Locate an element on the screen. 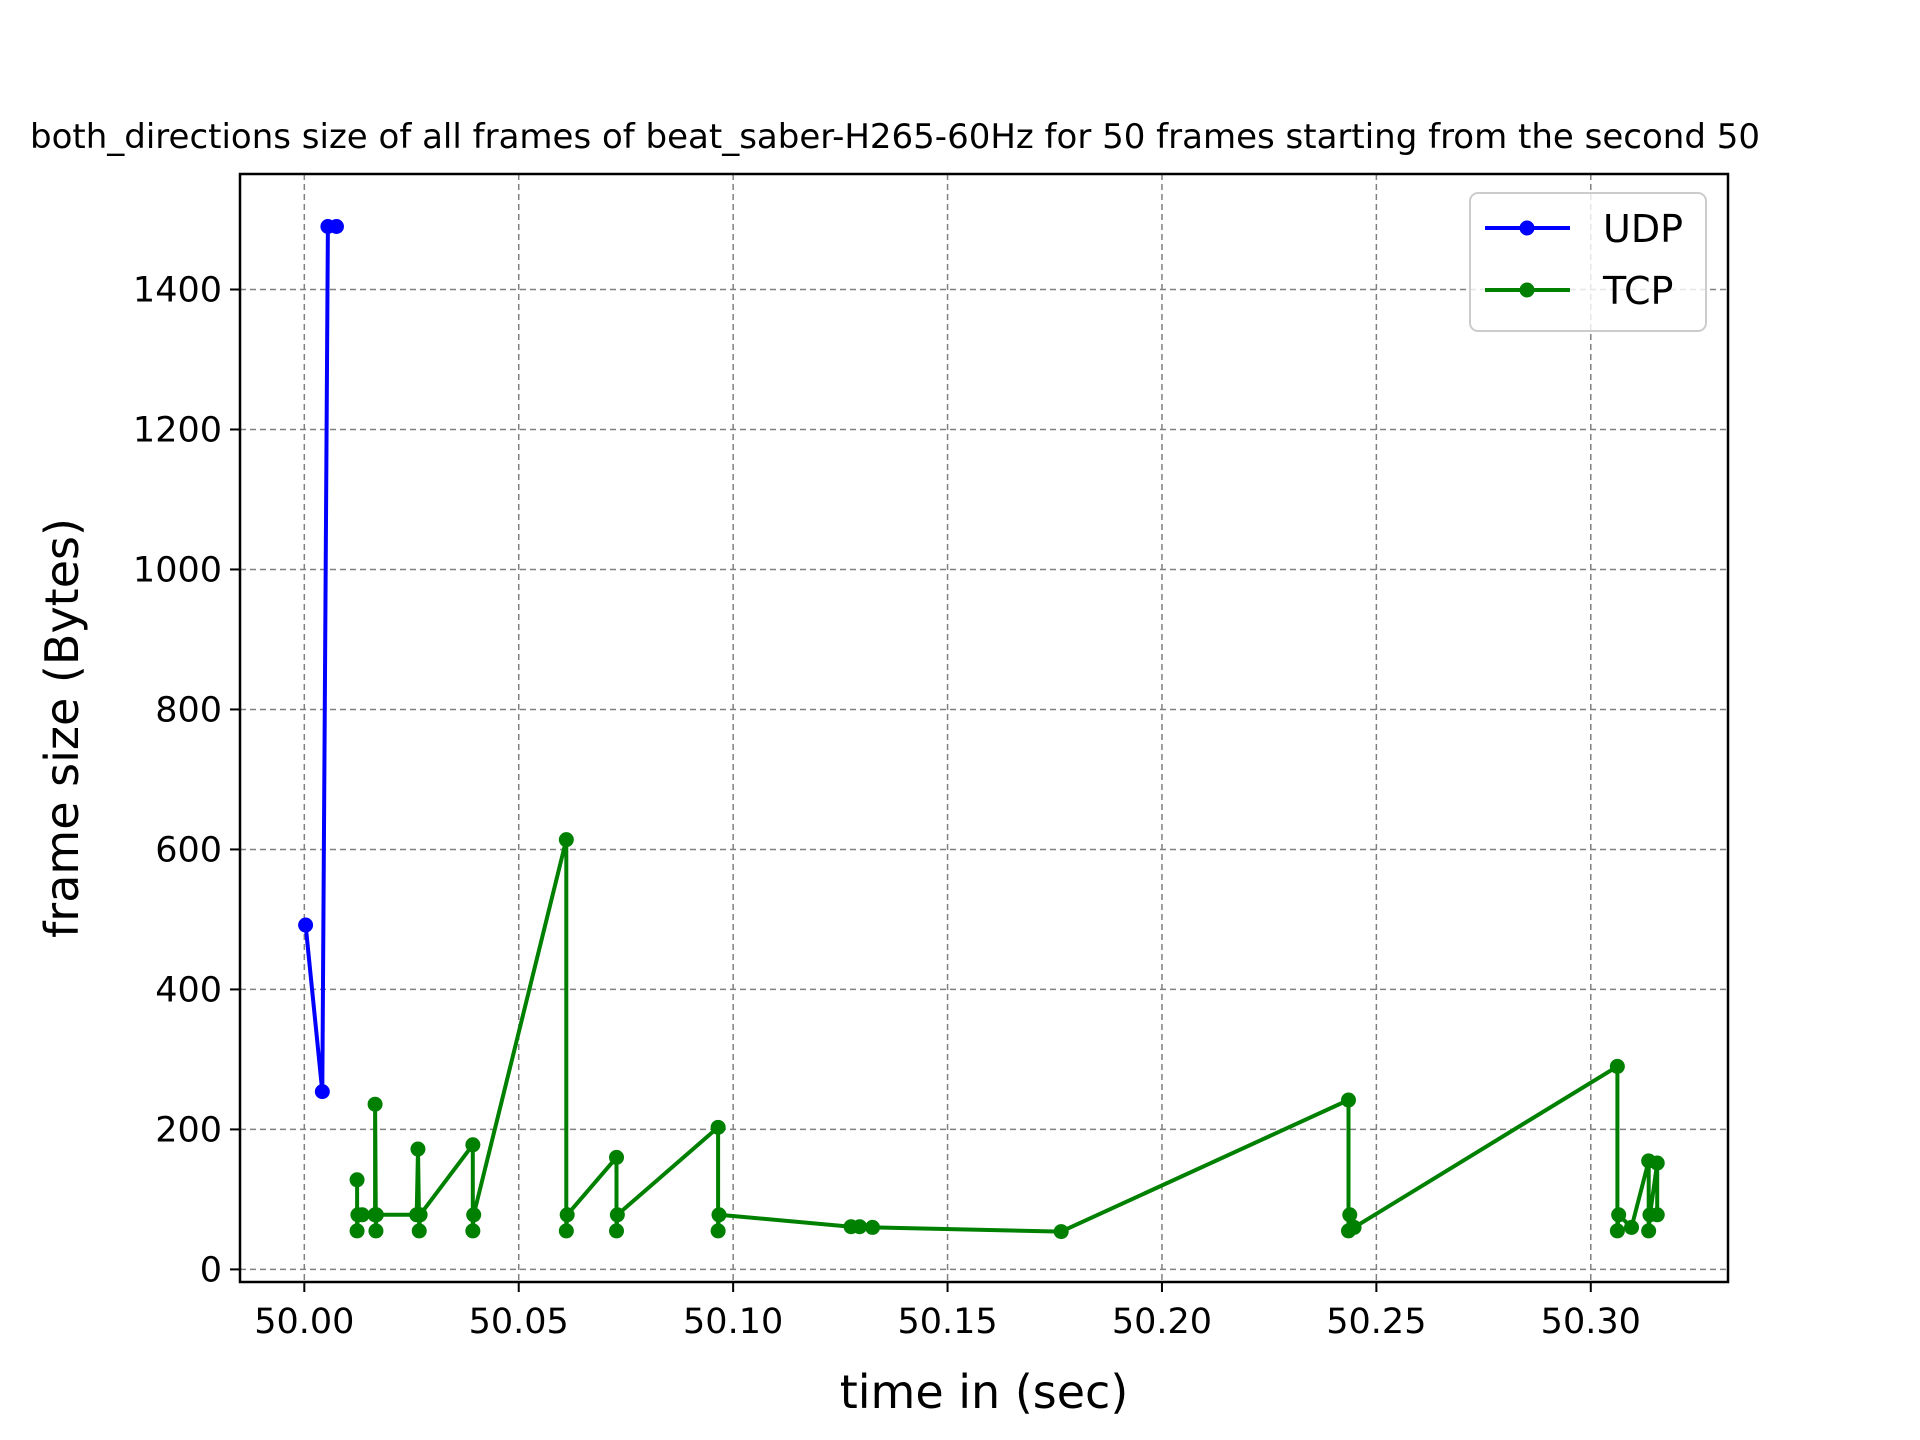 This screenshot has height=1440, width=1920. y-tick-label: 0 is located at coordinates (211, 1270).